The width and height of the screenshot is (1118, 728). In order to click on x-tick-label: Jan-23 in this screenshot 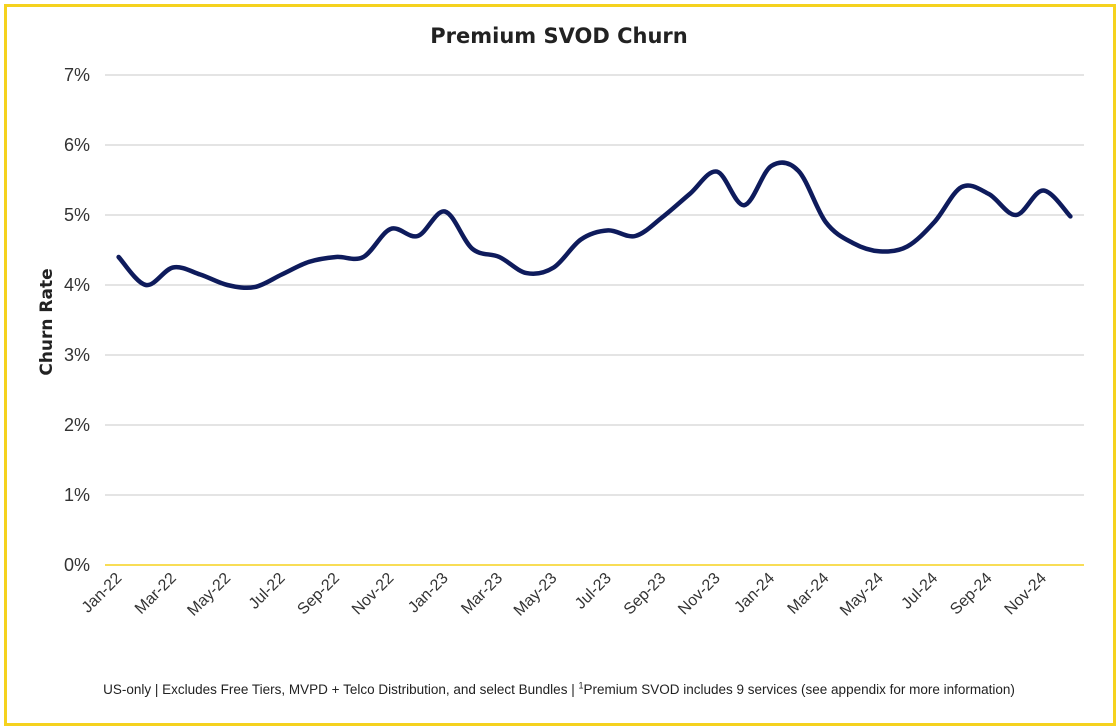, I will do `click(428, 593)`.